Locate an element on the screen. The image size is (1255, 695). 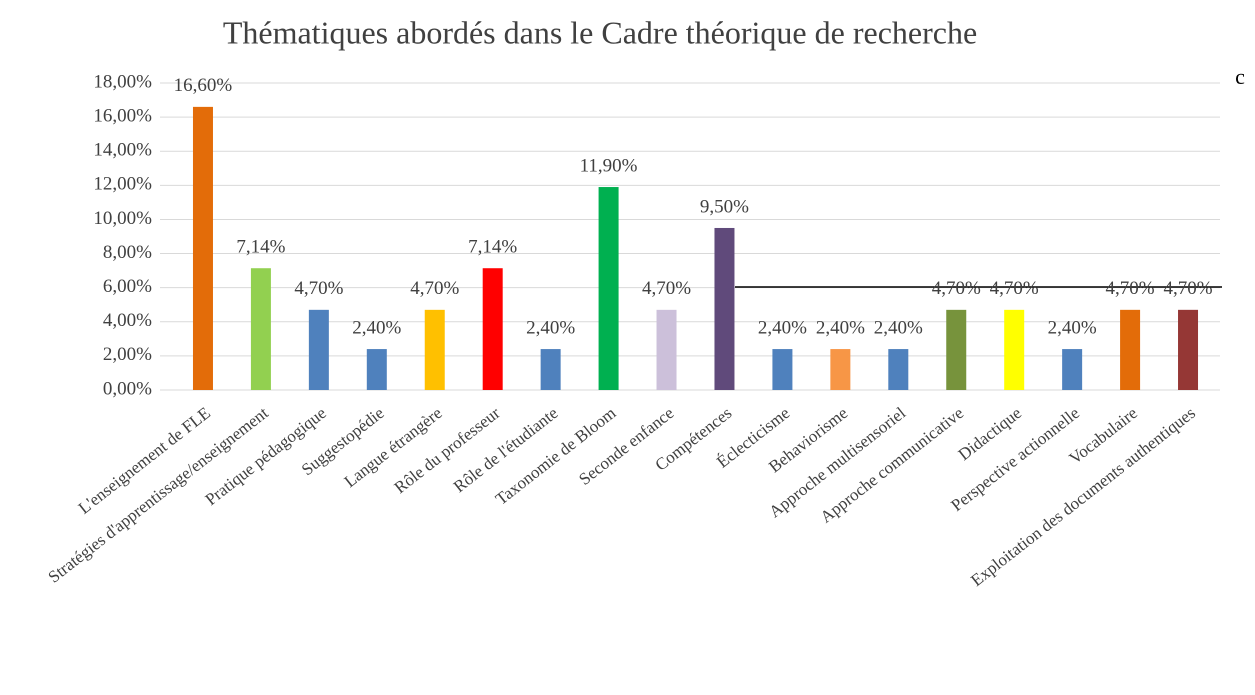
y-tick-label: 0,00% is located at coordinates (127, 388).